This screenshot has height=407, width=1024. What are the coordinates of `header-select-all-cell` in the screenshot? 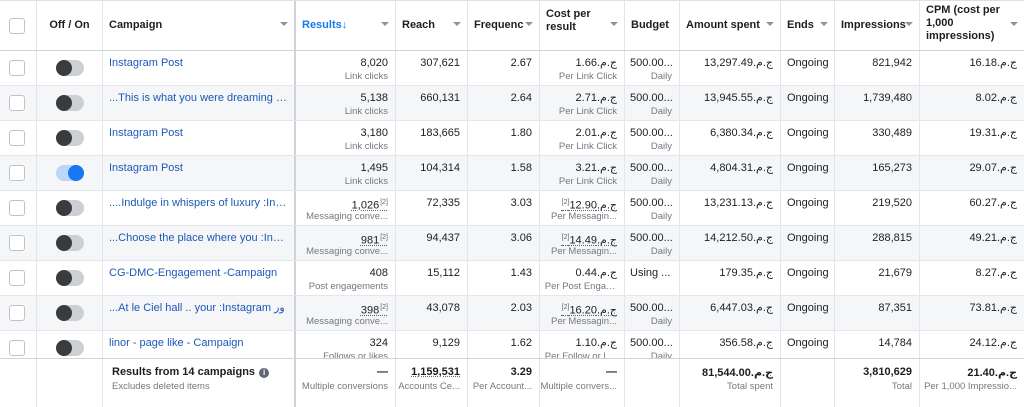 It's located at (18, 25).